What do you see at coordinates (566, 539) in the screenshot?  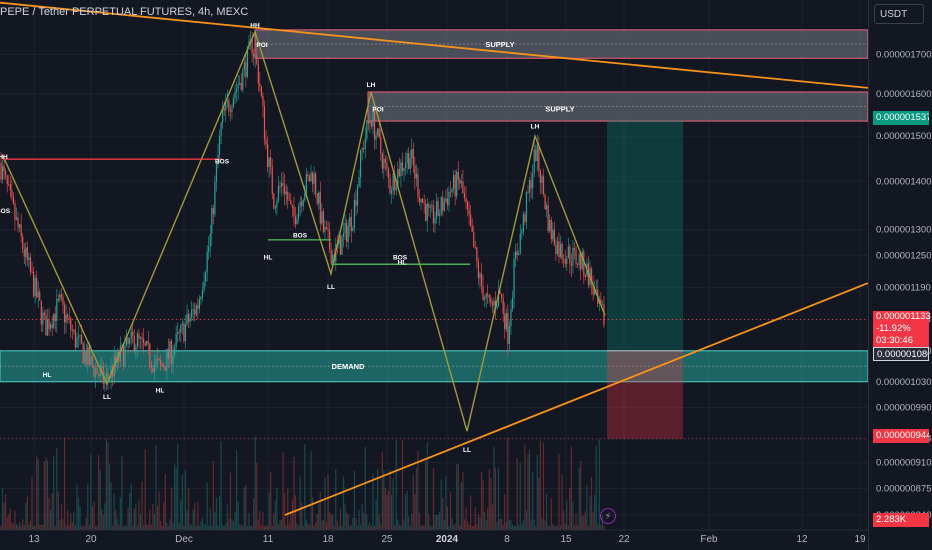 I see `x-tick-label: 15` at bounding box center [566, 539].